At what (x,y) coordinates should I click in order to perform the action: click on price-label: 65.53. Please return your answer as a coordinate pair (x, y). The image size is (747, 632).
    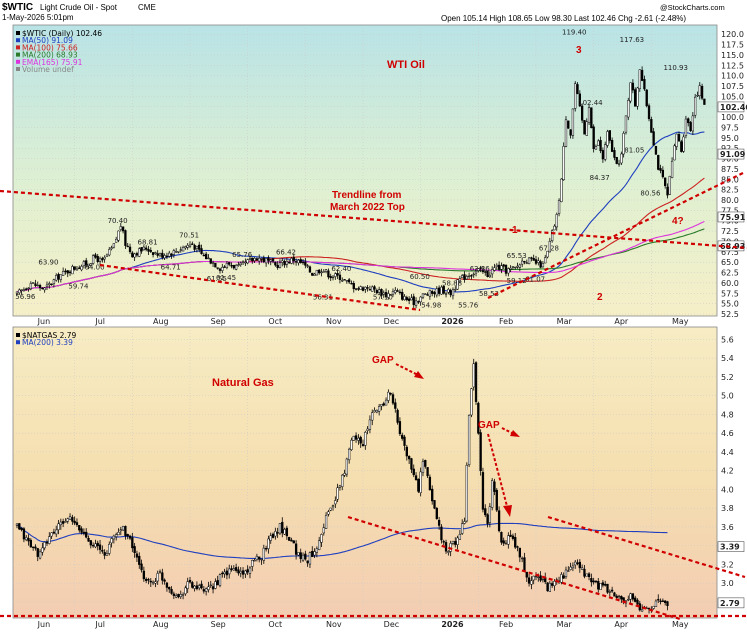
    Looking at the image, I should click on (517, 256).